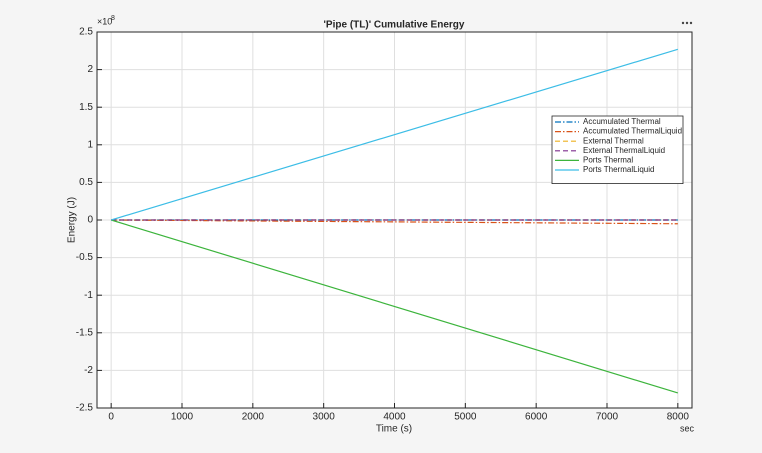 This screenshot has height=453, width=762. Describe the element at coordinates (253, 417) in the screenshot. I see `x-tick-label: 2000` at that location.